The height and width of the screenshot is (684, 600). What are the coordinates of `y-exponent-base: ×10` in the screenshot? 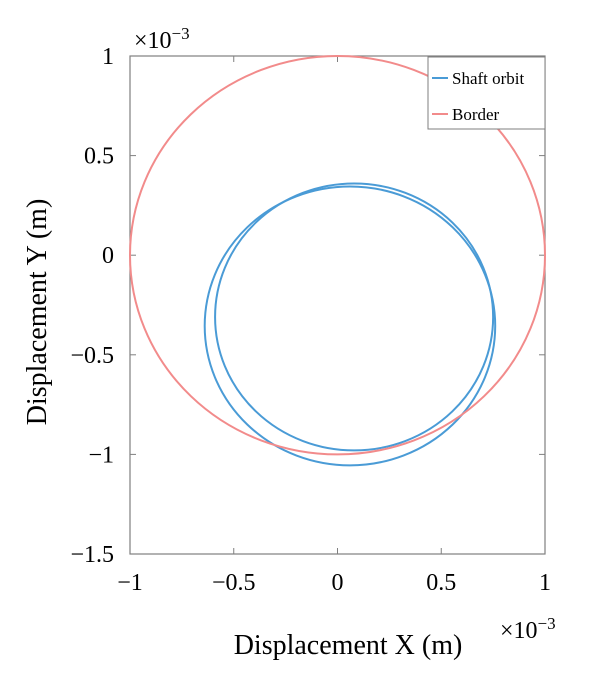 It's located at (153, 41).